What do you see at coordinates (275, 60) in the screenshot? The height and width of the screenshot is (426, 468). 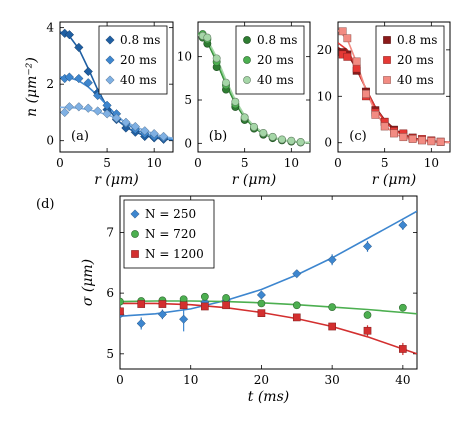 I see `legend-label: 20 ms` at bounding box center [275, 60].